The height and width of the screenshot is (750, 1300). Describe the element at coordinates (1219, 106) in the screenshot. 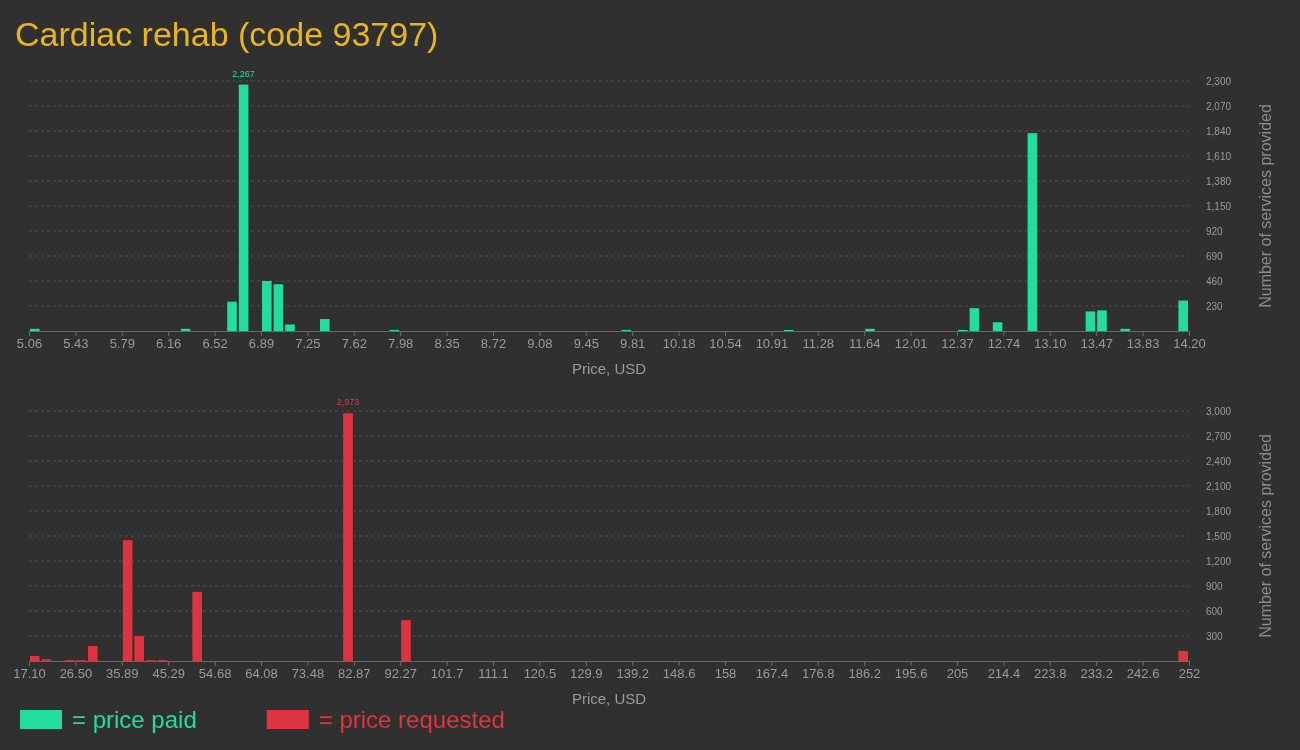

I see `y-tick-label: 2,070` at that location.